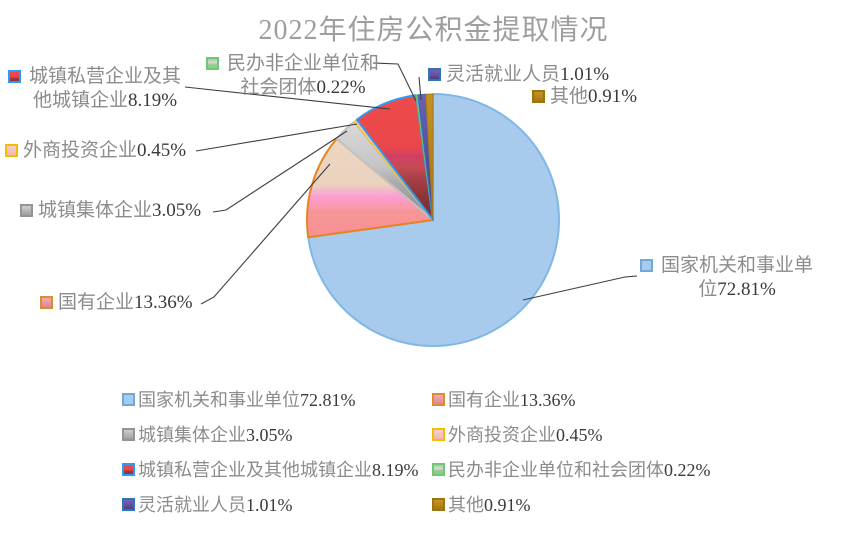 The image size is (867, 534). I want to click on legend-value: 0.22%, so click(687, 470).